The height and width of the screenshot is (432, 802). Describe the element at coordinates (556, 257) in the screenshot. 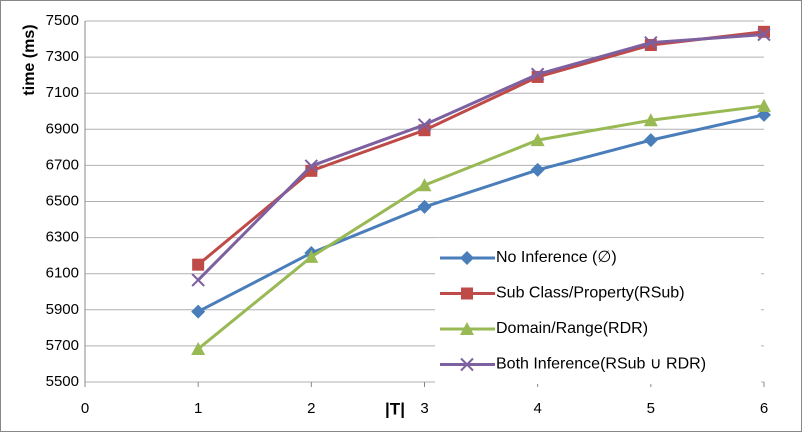

I see `legend-label: No Inference (∅)` at that location.